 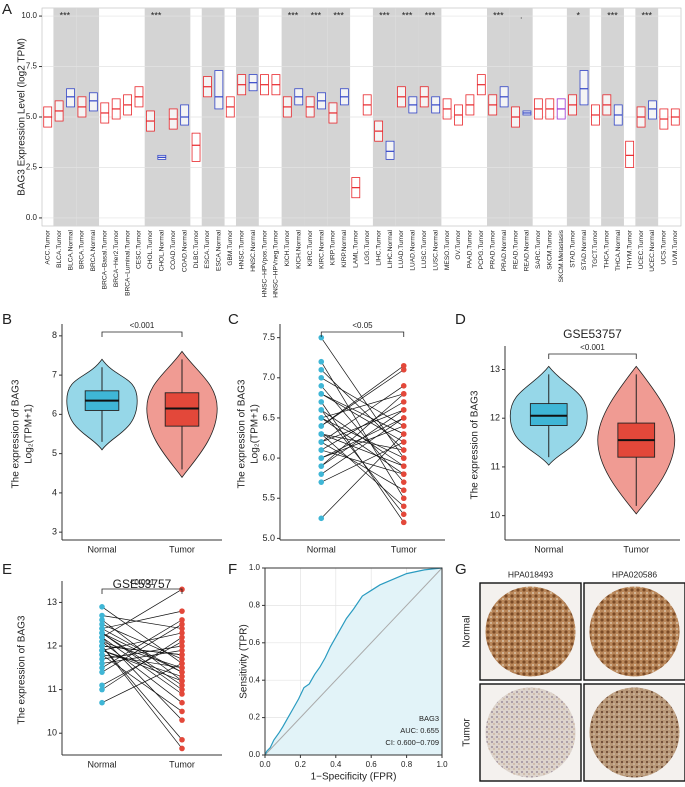 I want to click on x-tick-label: 0.8, so click(x=407, y=764).